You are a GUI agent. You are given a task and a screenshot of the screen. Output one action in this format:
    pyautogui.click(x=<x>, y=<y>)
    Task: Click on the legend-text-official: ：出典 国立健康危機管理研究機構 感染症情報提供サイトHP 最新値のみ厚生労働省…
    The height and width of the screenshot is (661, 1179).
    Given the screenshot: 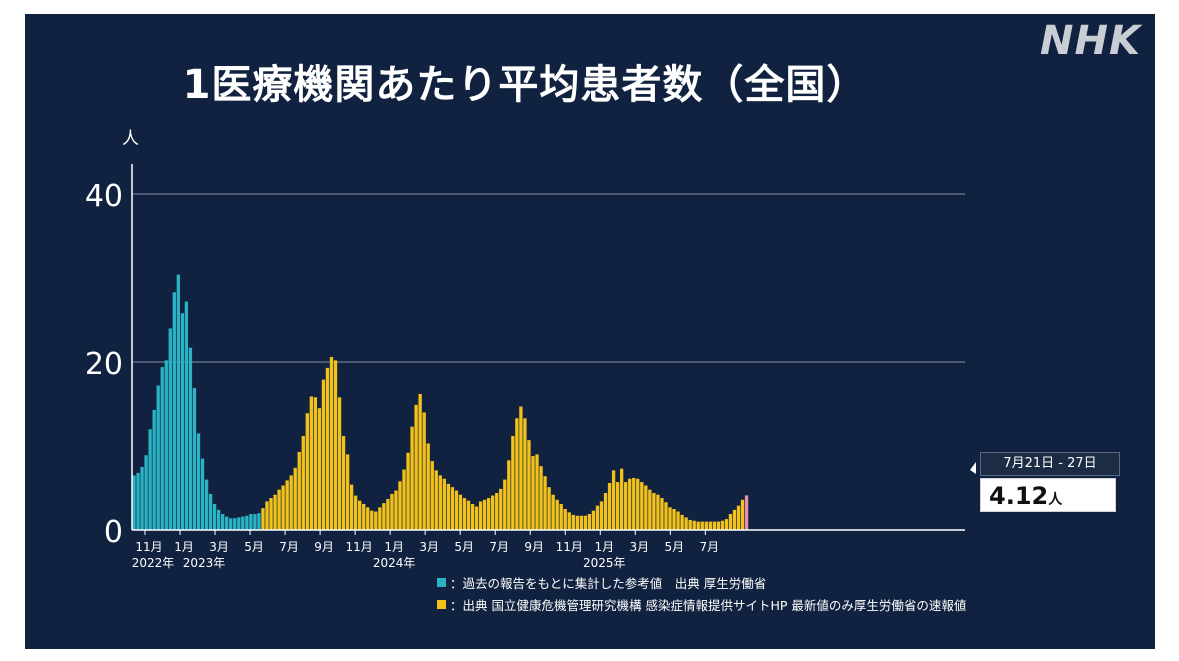 What is the action you would take?
    pyautogui.click(x=708, y=605)
    